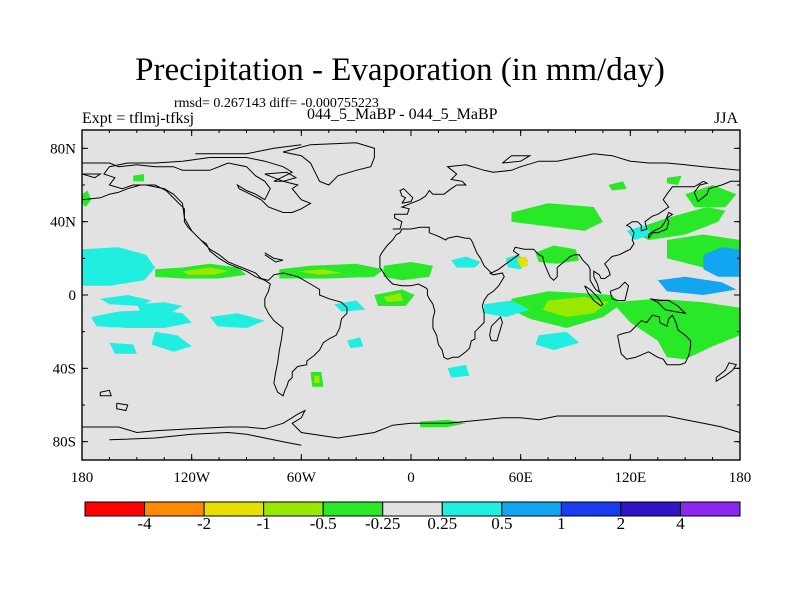 The image size is (800, 600). What do you see at coordinates (680, 523) in the screenshot?
I see `colorbar-label: 4` at bounding box center [680, 523].